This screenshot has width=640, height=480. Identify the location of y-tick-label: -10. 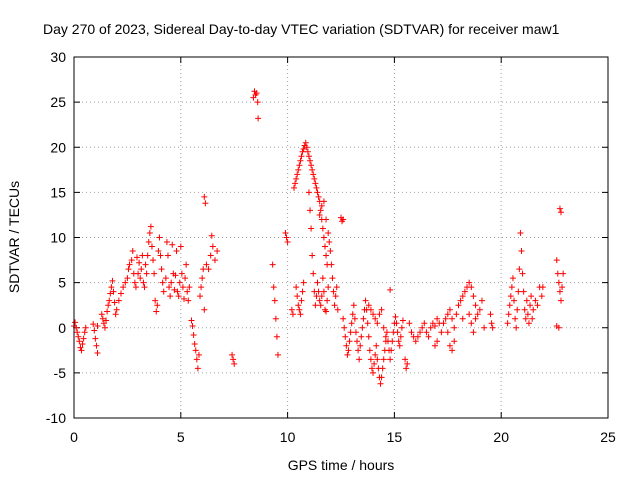
(56, 418).